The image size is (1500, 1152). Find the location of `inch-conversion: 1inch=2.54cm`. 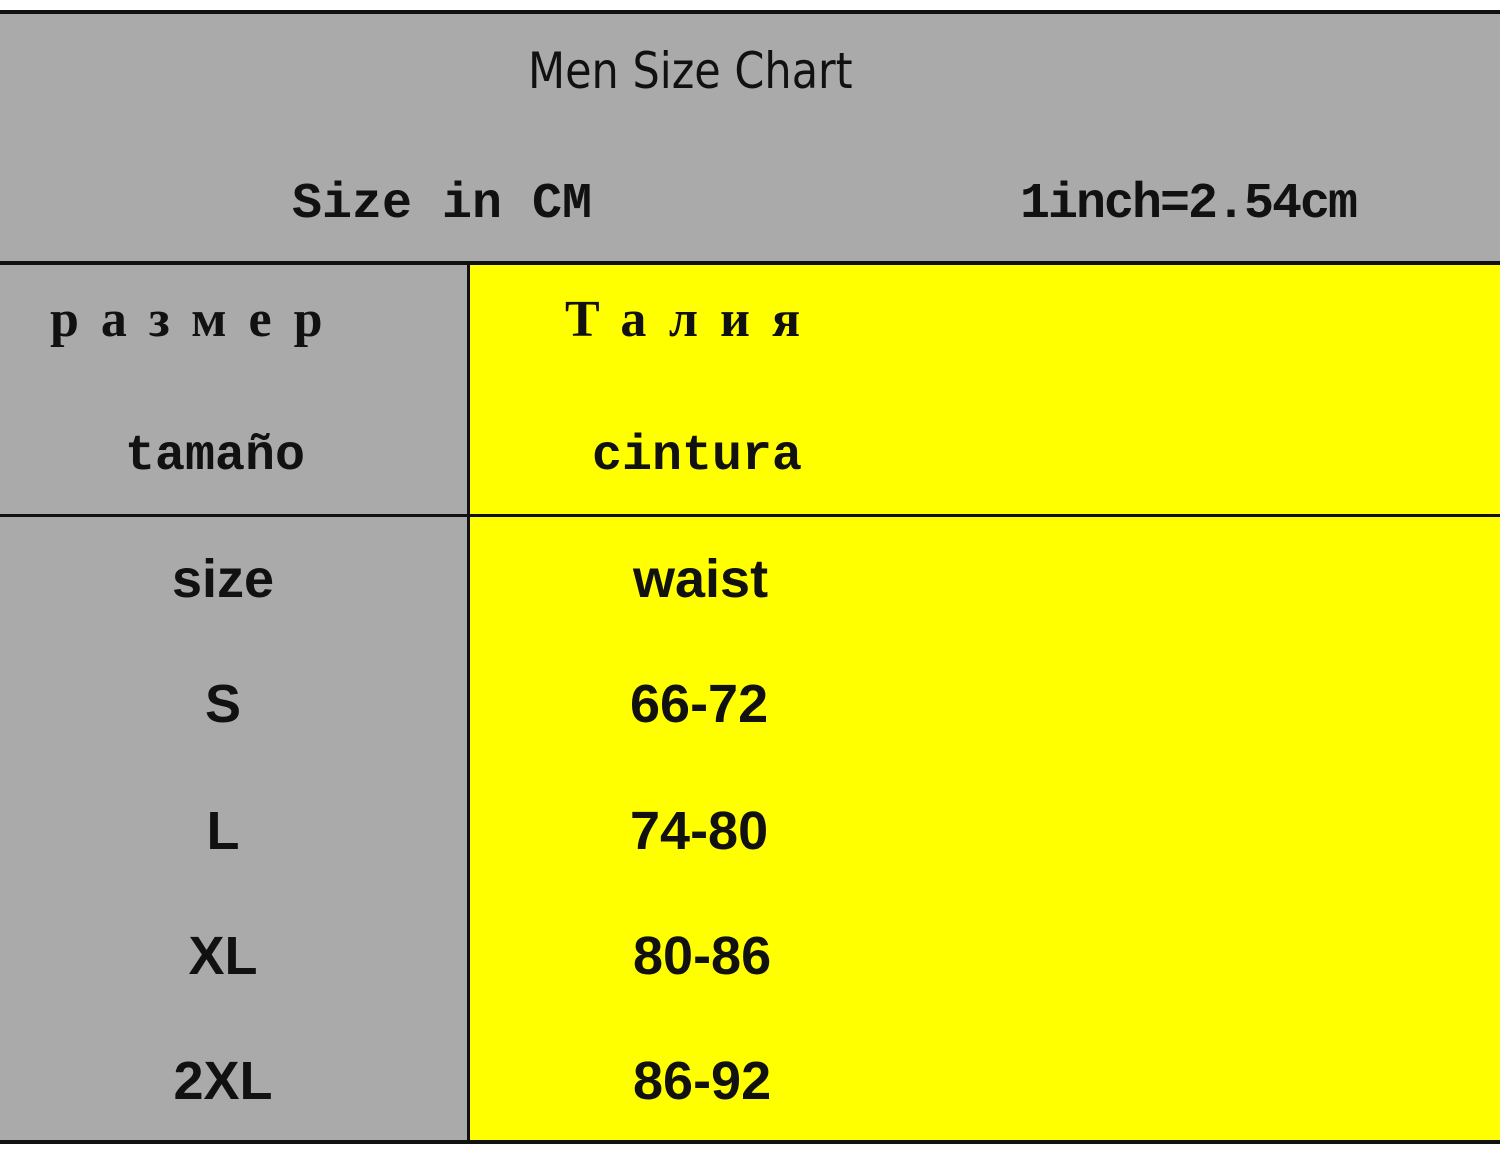

inch-conversion: 1inch=2.54cm is located at coordinates (1189, 204).